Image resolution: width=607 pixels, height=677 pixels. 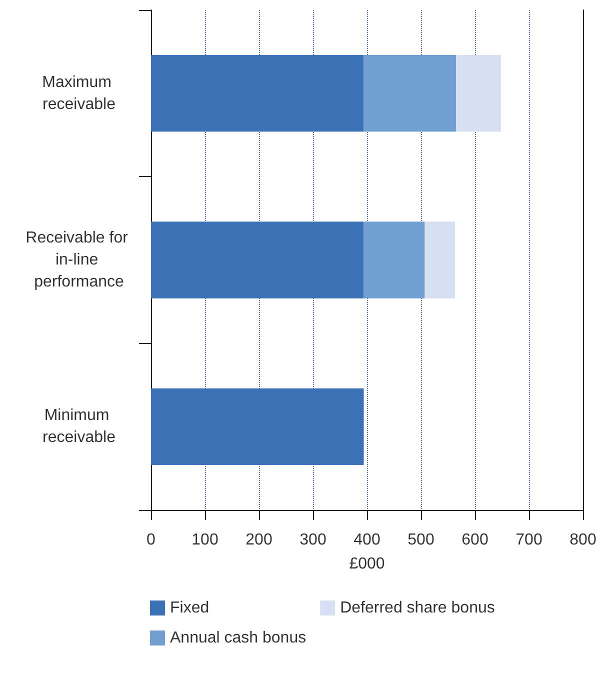 What do you see at coordinates (475, 540) in the screenshot?
I see `x-tick-label: 600` at bounding box center [475, 540].